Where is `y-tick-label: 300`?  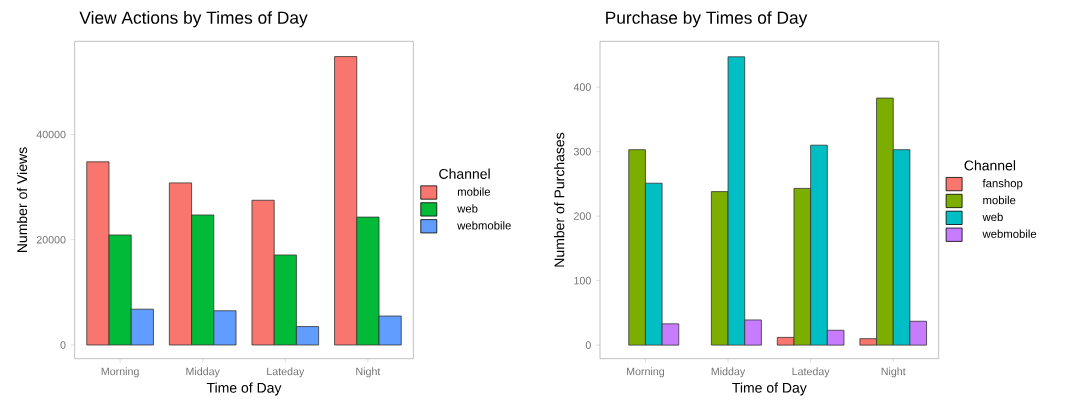 y-tick-label: 300 is located at coordinates (582, 151).